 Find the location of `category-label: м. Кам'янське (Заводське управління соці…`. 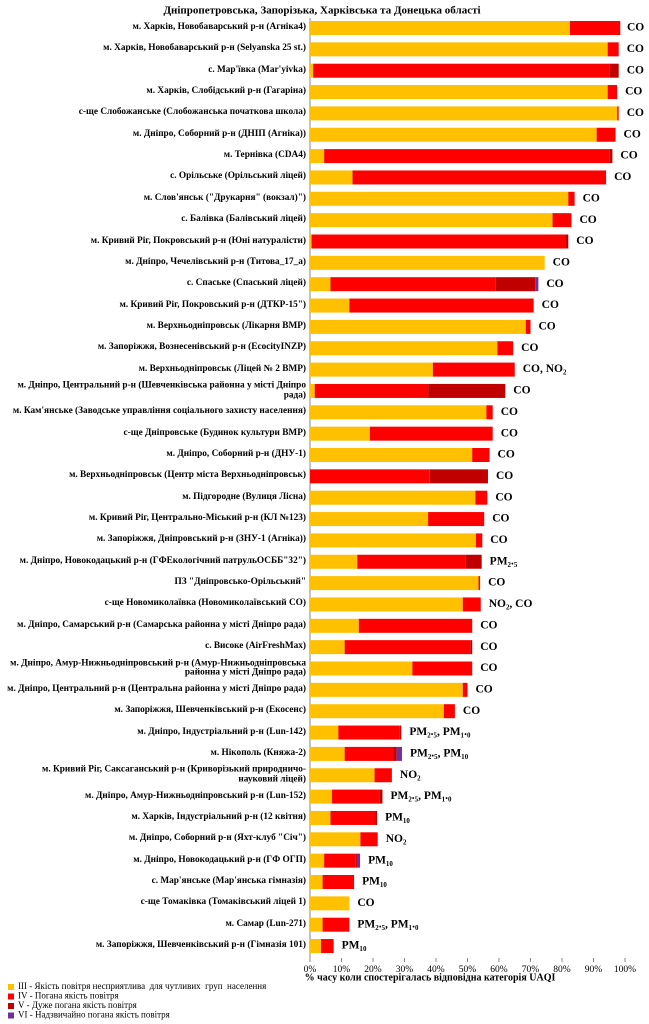

category-label: м. Кам'янське (Заводське управління соці… is located at coordinates (159, 411).